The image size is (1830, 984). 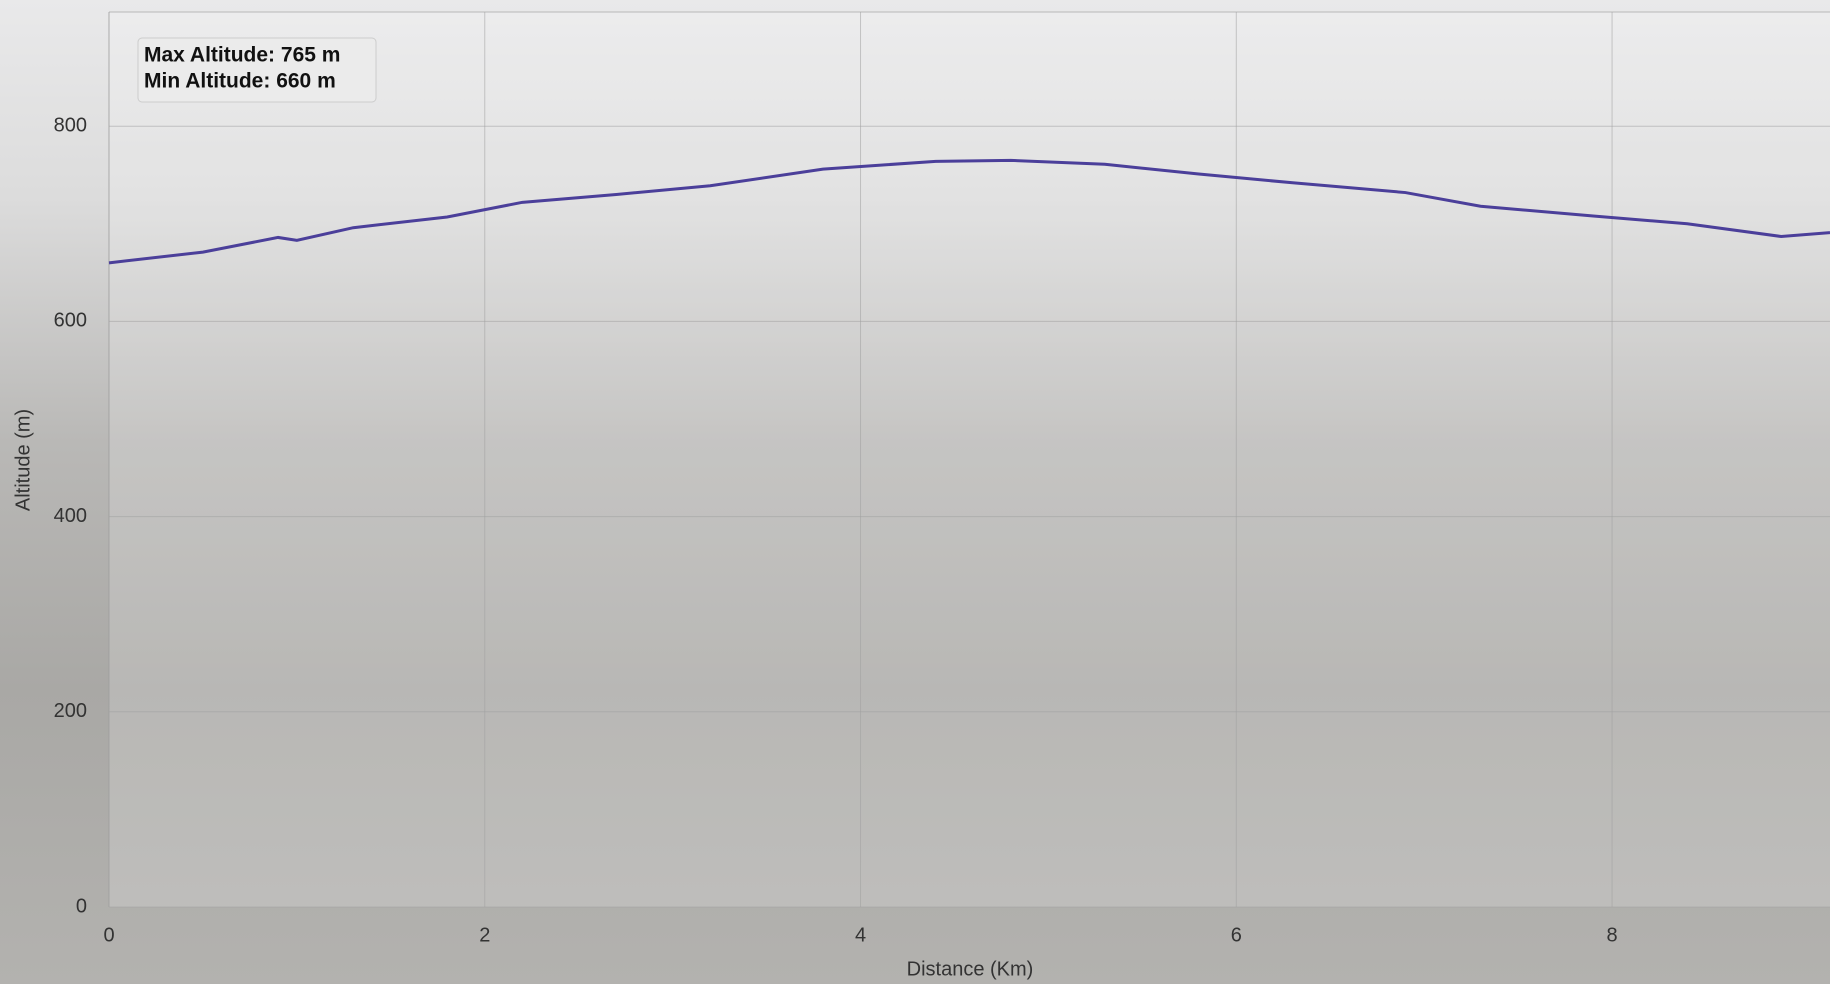 What do you see at coordinates (1236, 935) in the screenshot?
I see `x-tick-label: 6` at bounding box center [1236, 935].